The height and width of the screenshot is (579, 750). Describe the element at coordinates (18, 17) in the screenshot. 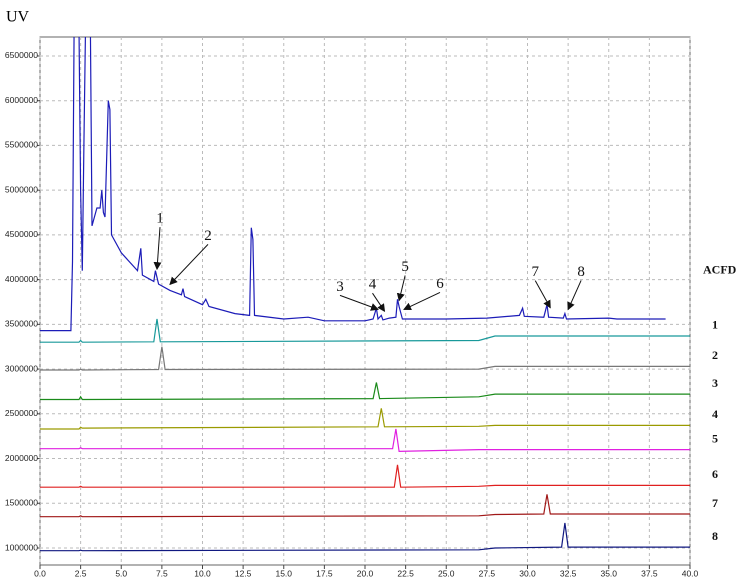

I see `y-axis-label: UV` at that location.